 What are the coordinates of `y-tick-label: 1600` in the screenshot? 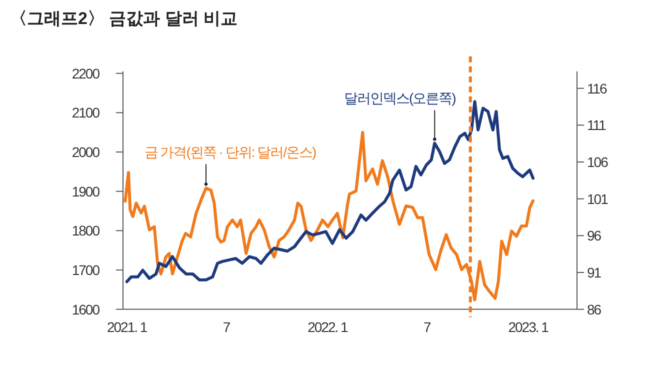 It's located at (86, 309).